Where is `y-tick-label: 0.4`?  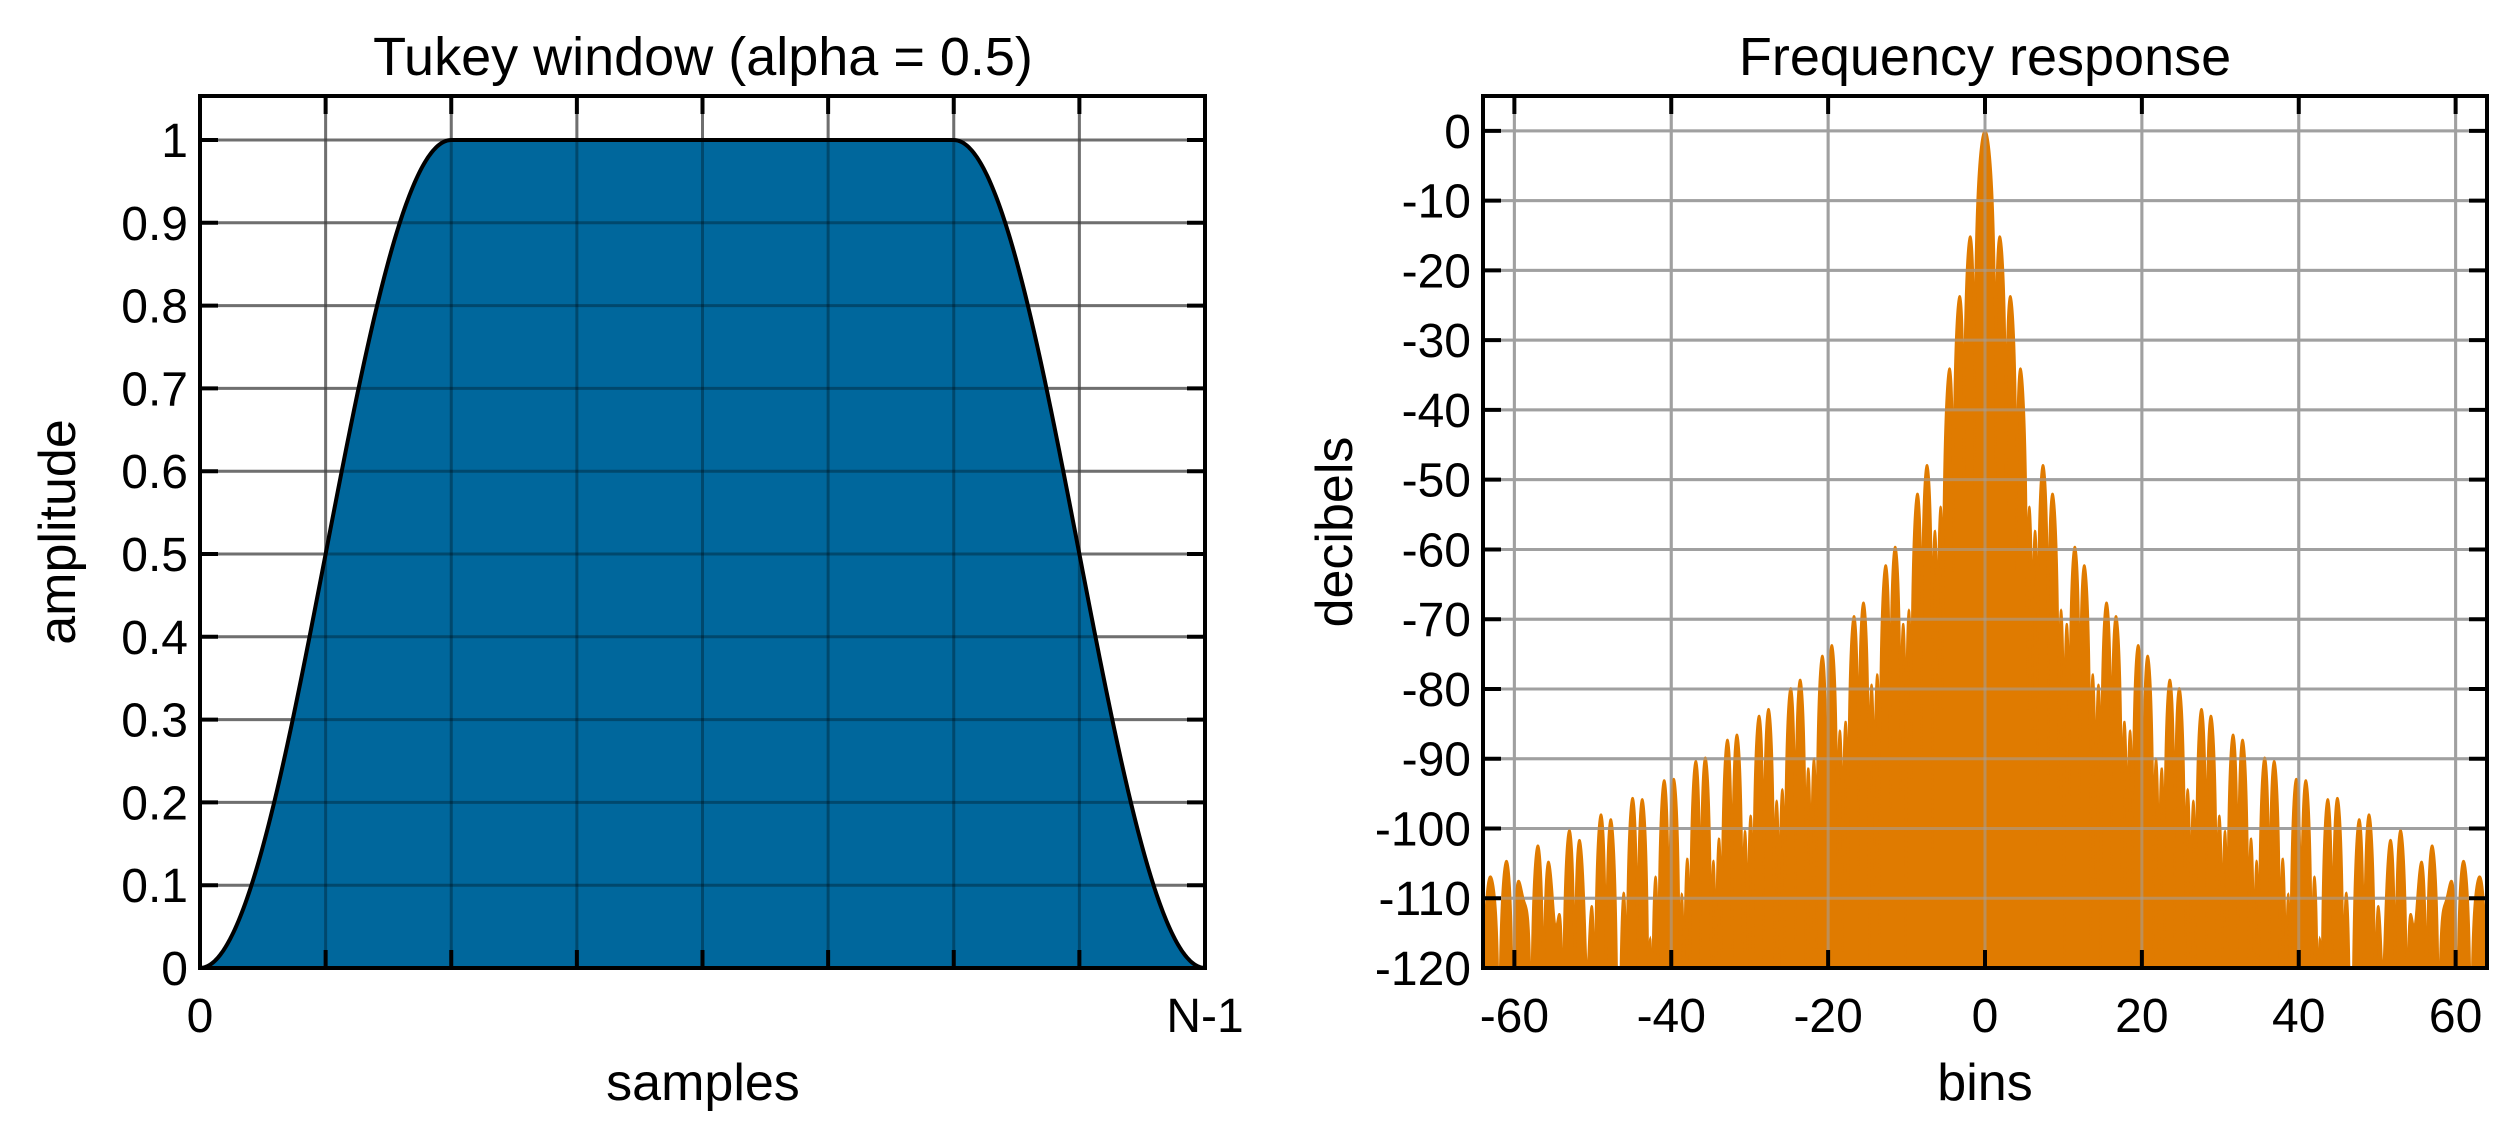 y-tick-label: 0.4 is located at coordinates (154, 638).